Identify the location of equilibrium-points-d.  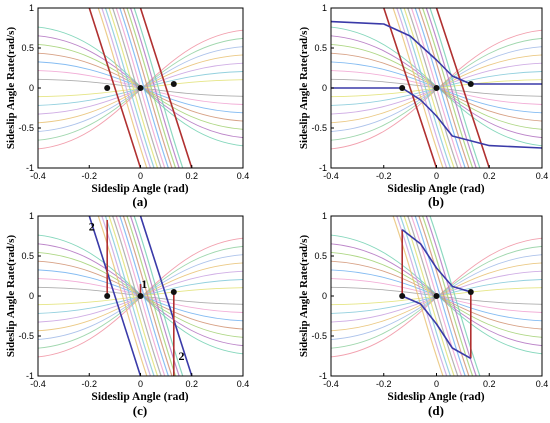
(436, 294).